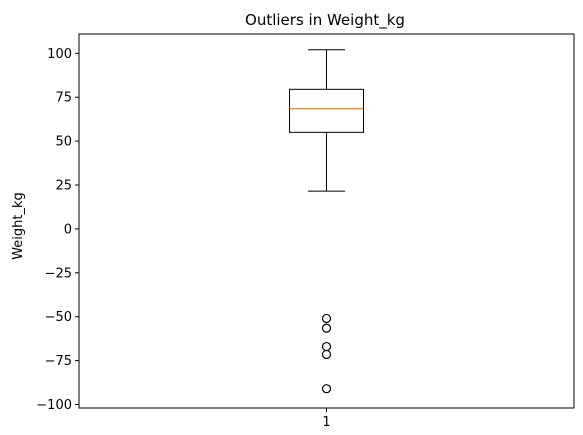 The image size is (583, 435). Describe the element at coordinates (18, 226) in the screenshot. I see `y-axis-label: Weight_kg` at that location.